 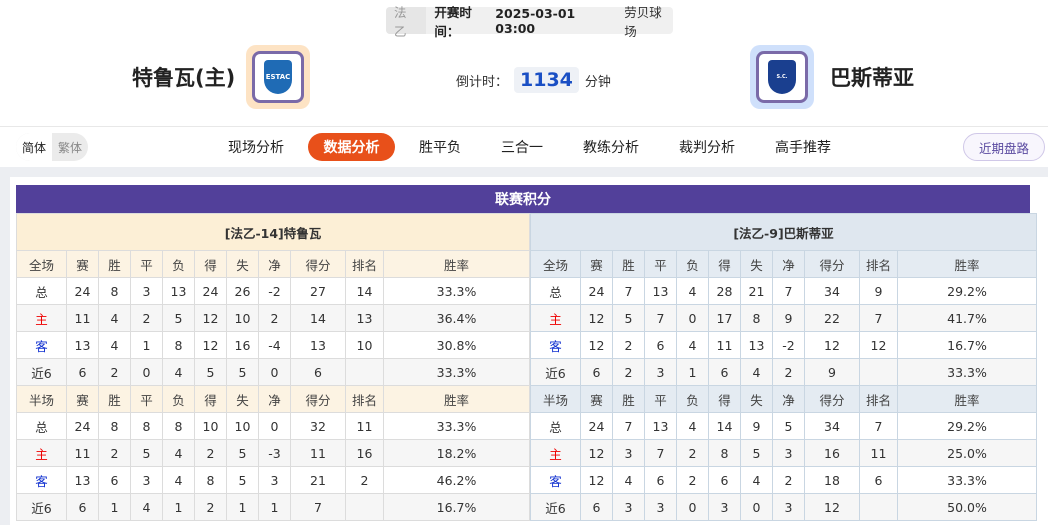 I want to click on table-cell: 36.4%, so click(x=456, y=318).